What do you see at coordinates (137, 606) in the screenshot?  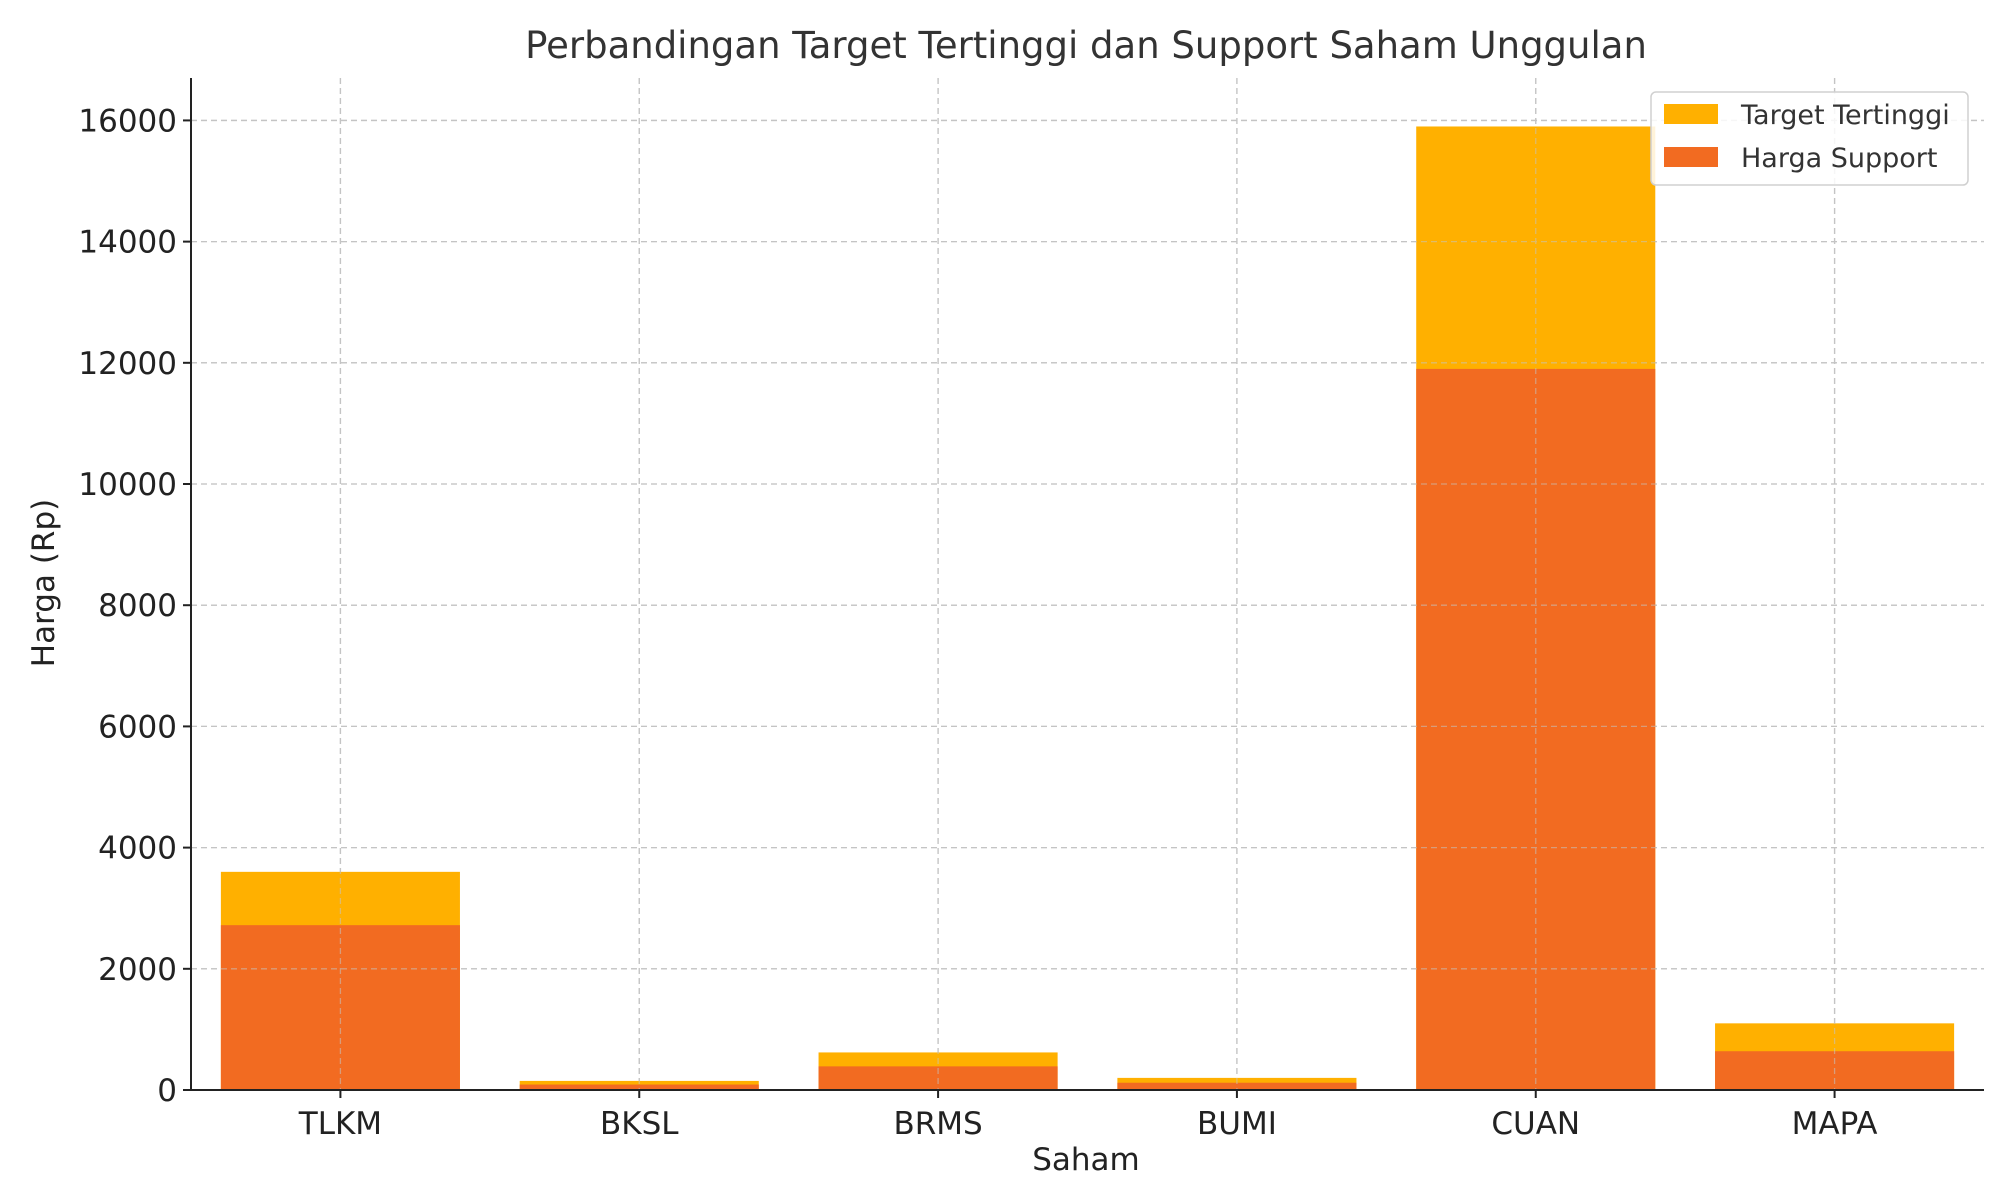 I see `y-tick-label-8000: 8000` at bounding box center [137, 606].